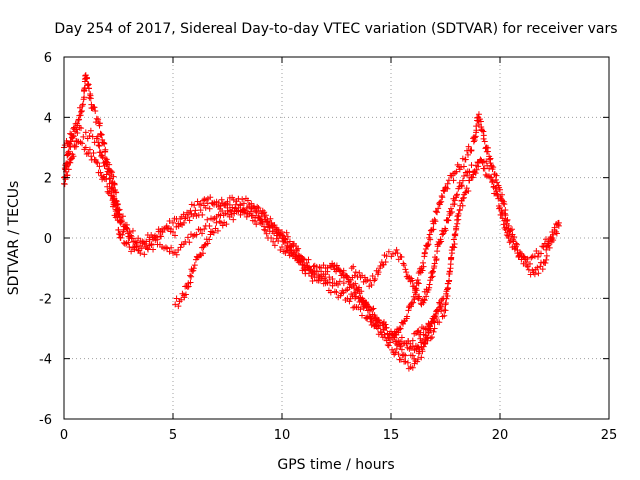 The height and width of the screenshot is (480, 640). What do you see at coordinates (48, 179) in the screenshot?
I see `y-tick-label: 2` at bounding box center [48, 179].